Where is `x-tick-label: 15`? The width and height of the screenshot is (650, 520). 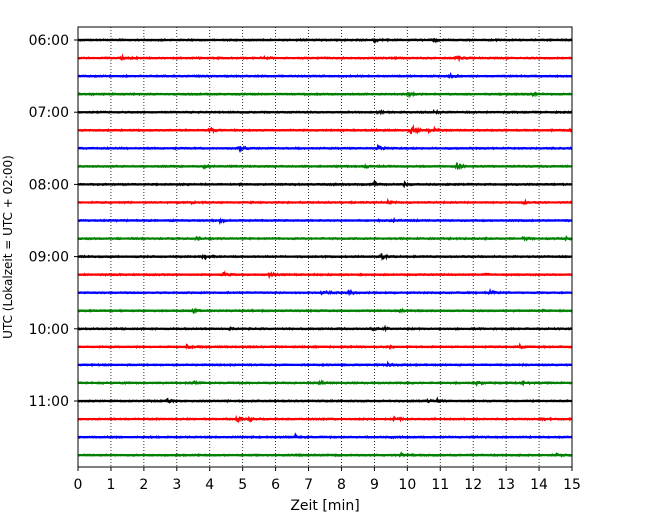
x-tick-label: 15 is located at coordinates (572, 485).